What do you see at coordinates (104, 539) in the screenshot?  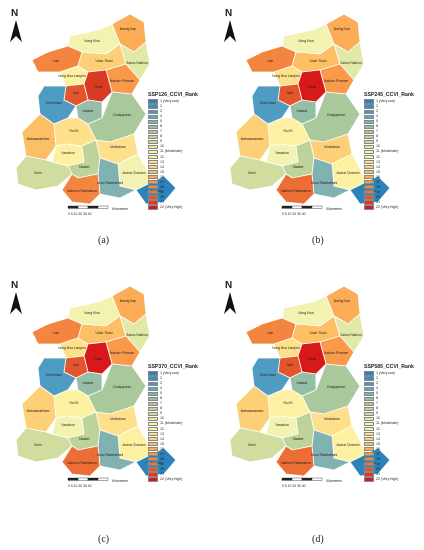 I see `panel-caption: (c)` at bounding box center [104, 539].